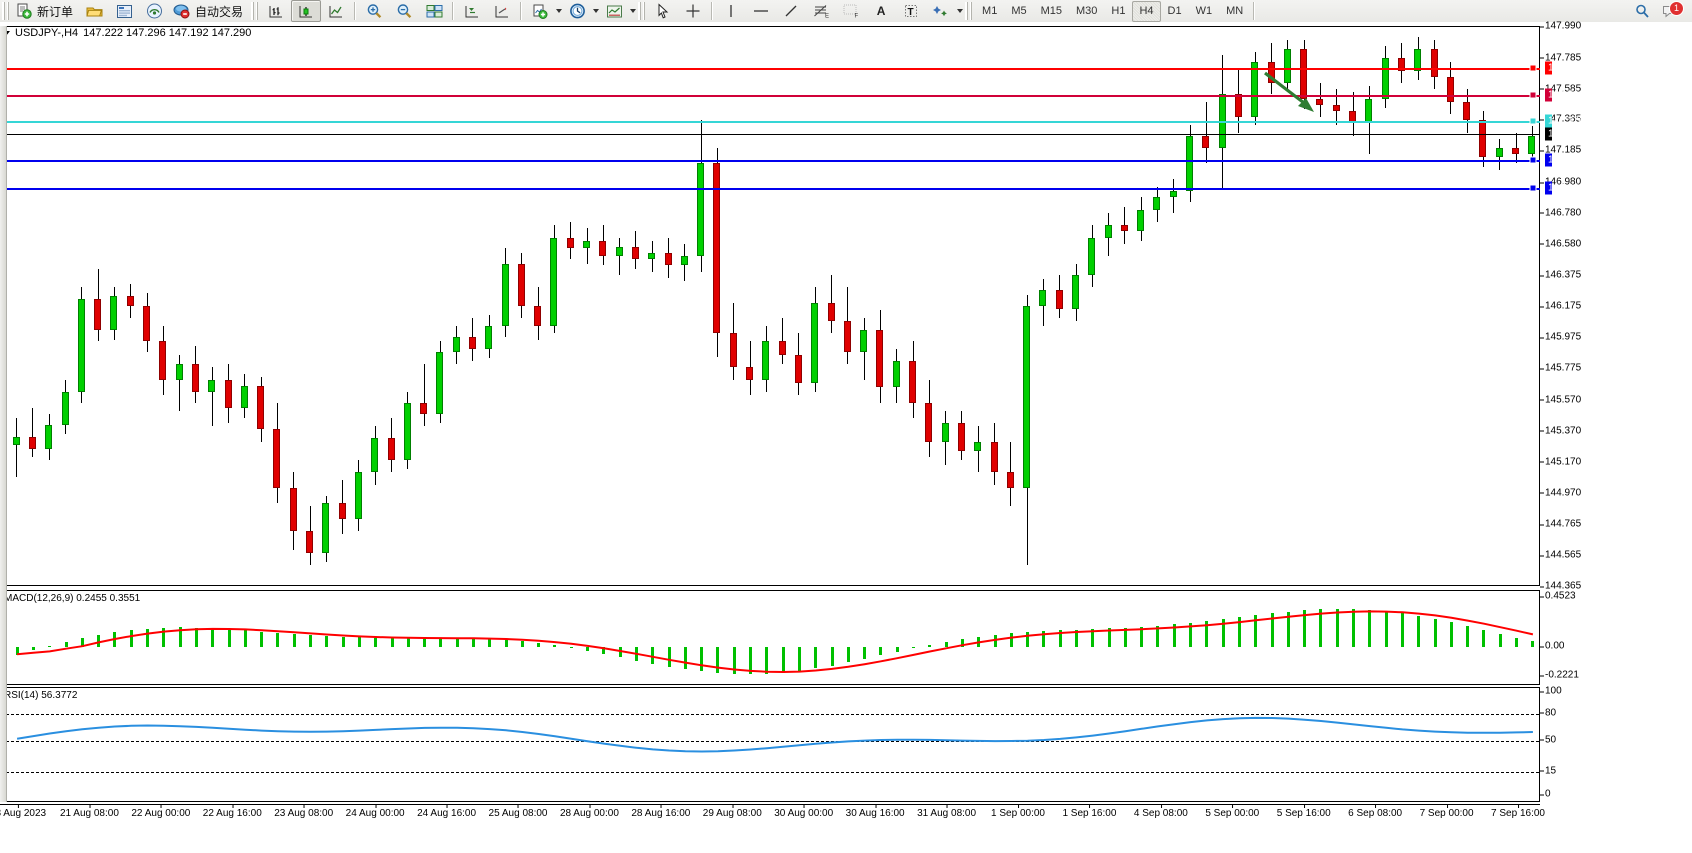  I want to click on auto-scroll-button, so click(472, 11).